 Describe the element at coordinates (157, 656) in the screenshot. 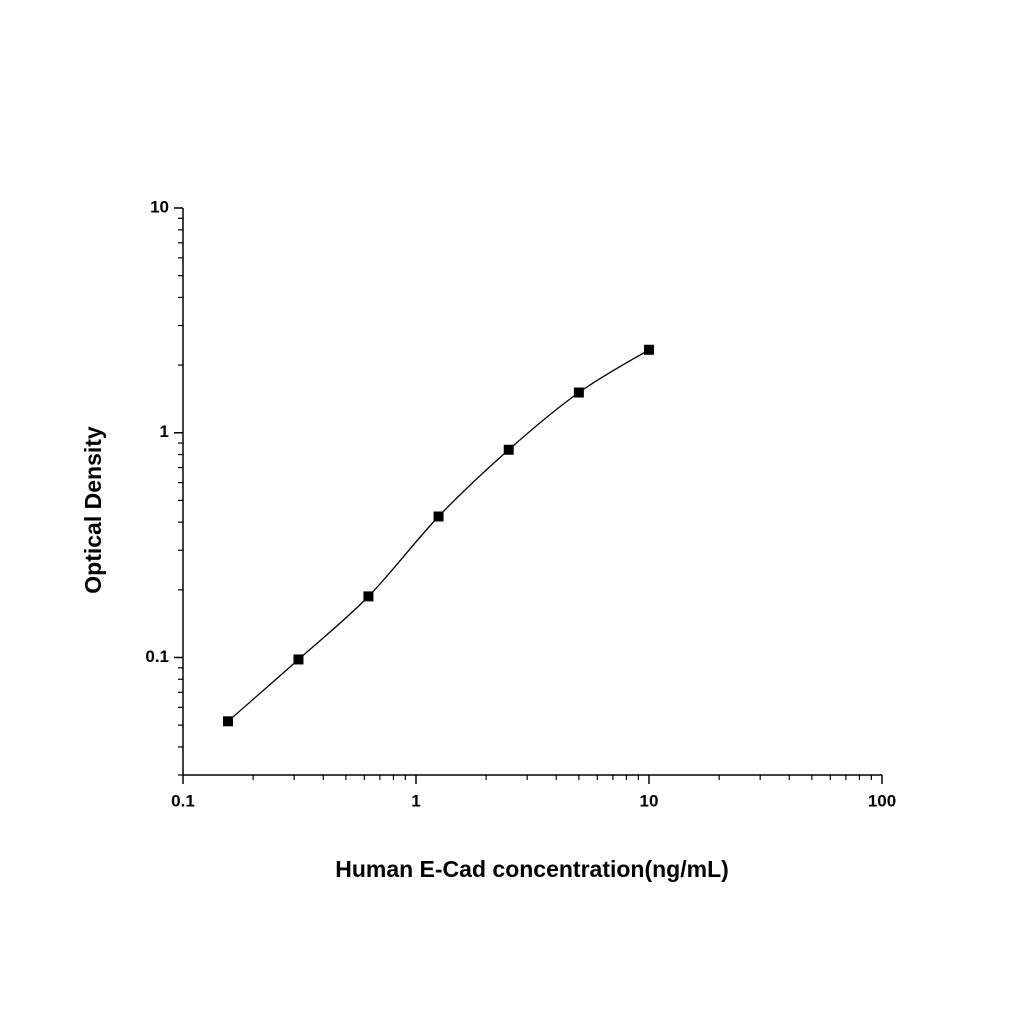

I see `y-tick-label: 0.1` at that location.